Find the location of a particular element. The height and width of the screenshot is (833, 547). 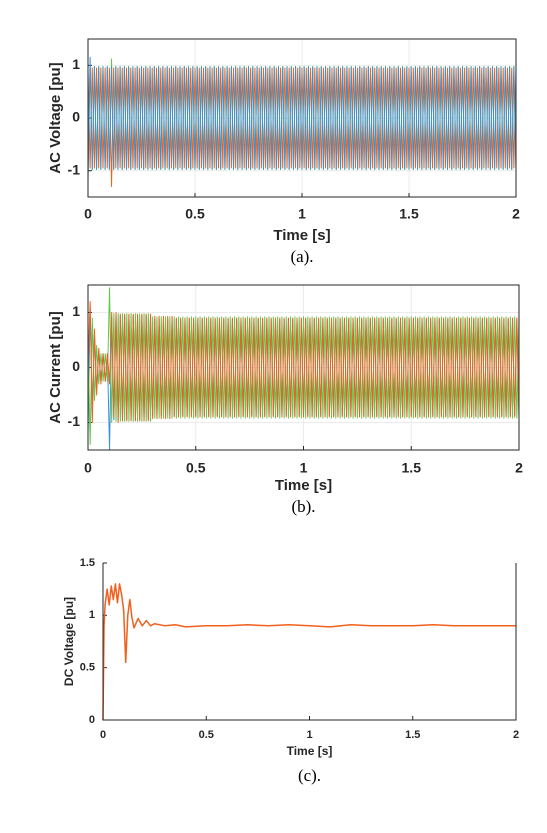

axes-frame is located at coordinates (309, 642).